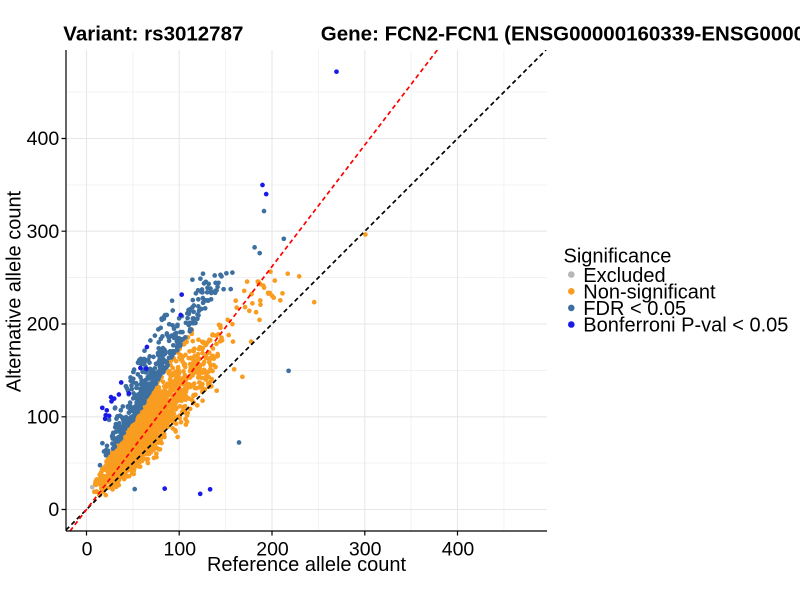 The width and height of the screenshot is (800, 600). I want to click on svg-text: Bonferroni P-val < 0.05, so click(685, 326).